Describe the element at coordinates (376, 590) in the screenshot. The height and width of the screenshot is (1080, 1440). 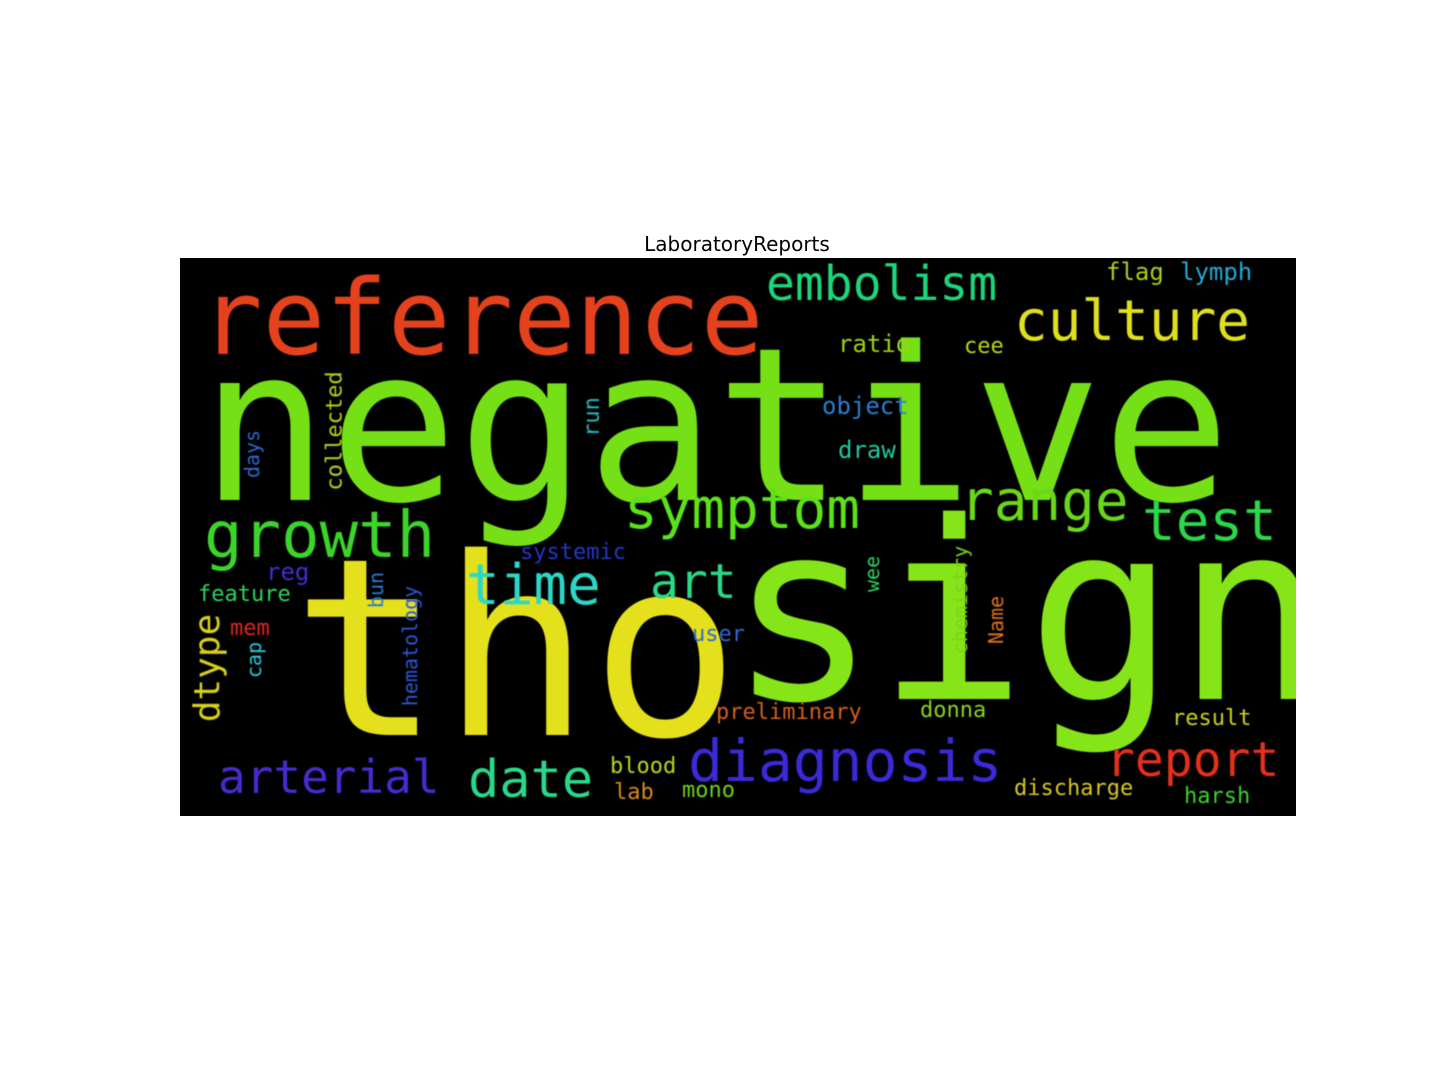
I see `word-bun: bun` at that location.